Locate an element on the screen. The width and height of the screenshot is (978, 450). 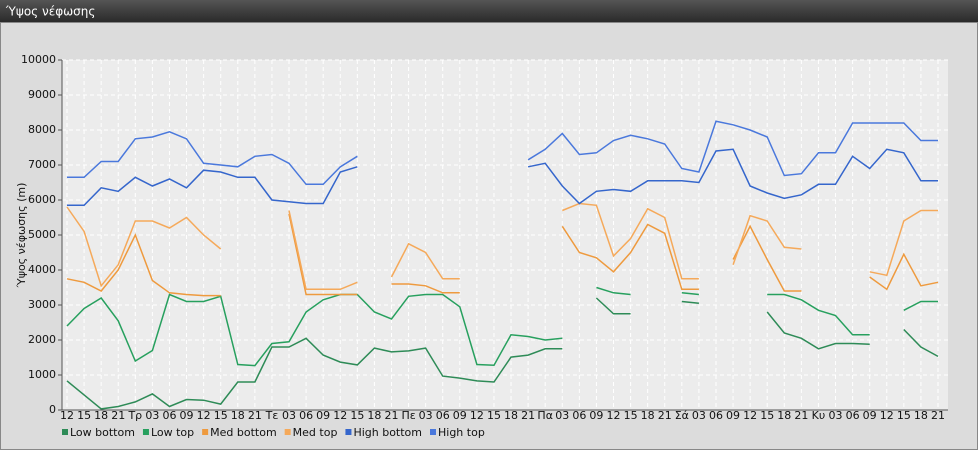
legend-label: High bottom is located at coordinates (387, 432).